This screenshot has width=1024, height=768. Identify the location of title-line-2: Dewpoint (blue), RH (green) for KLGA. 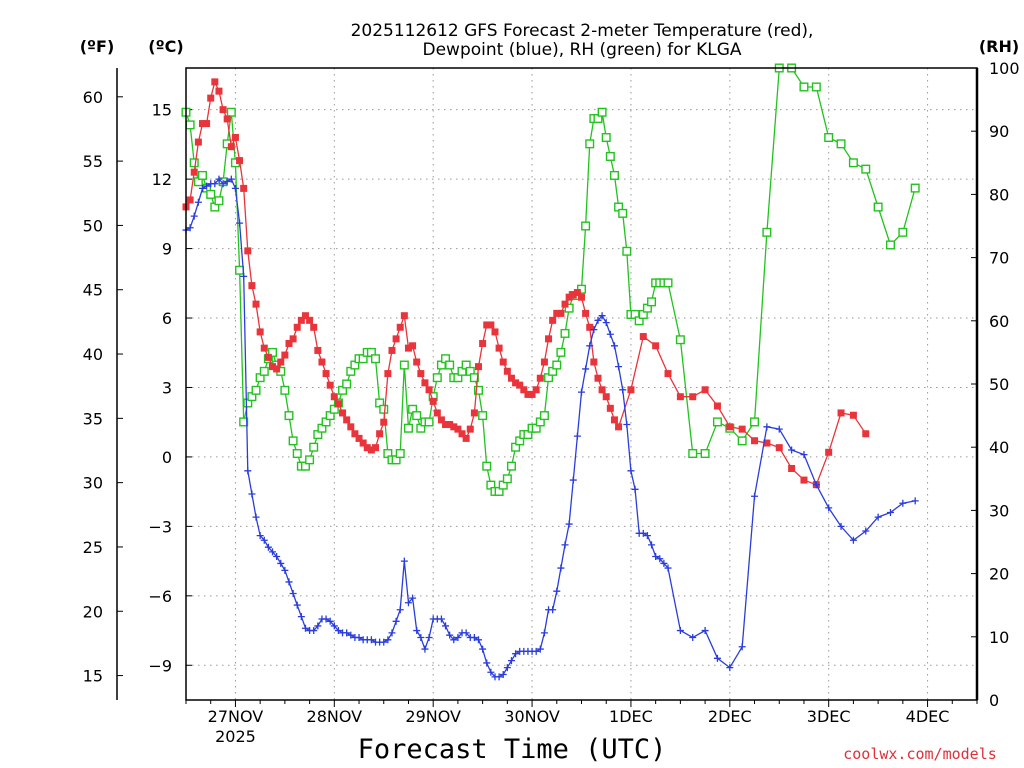
(582, 50).